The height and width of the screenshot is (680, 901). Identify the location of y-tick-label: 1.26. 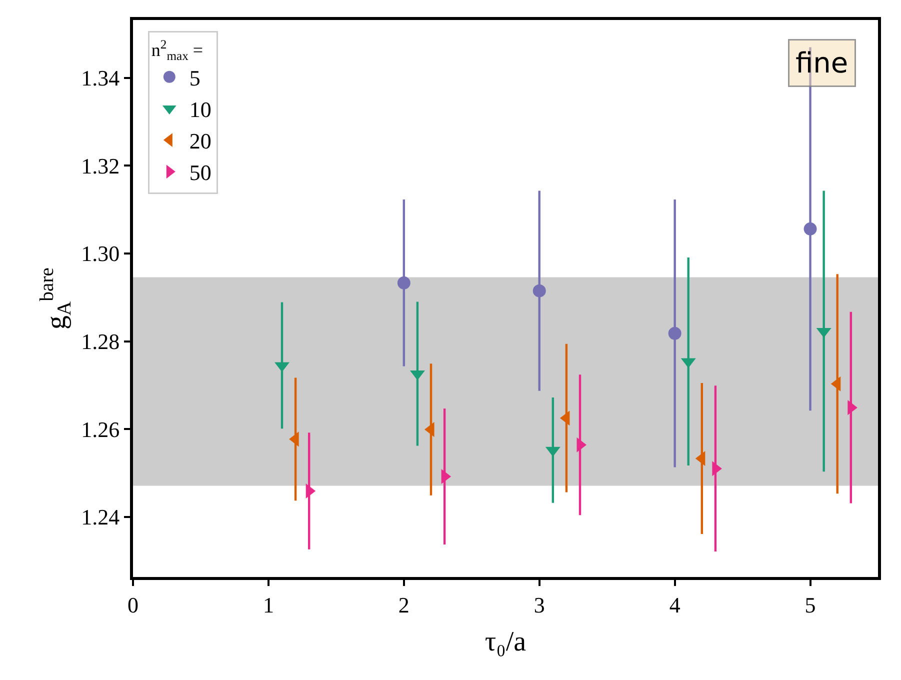
(100, 429).